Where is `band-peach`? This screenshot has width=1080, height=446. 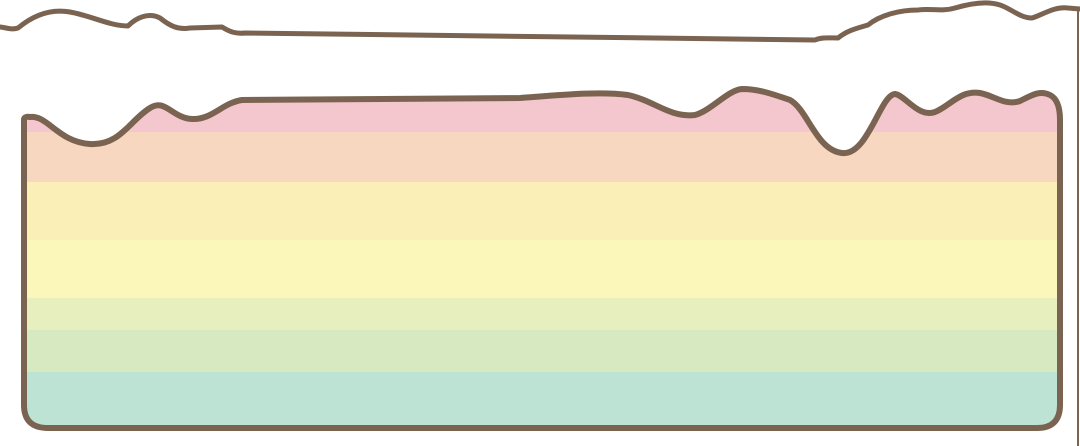 band-peach is located at coordinates (542, 157).